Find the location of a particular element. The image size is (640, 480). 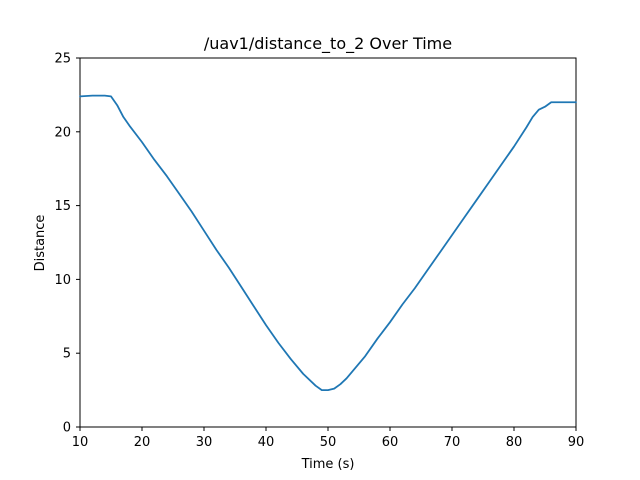

x-axis-ticks: 10 20 30 40 50 60 70 80 90 is located at coordinates (328, 438).